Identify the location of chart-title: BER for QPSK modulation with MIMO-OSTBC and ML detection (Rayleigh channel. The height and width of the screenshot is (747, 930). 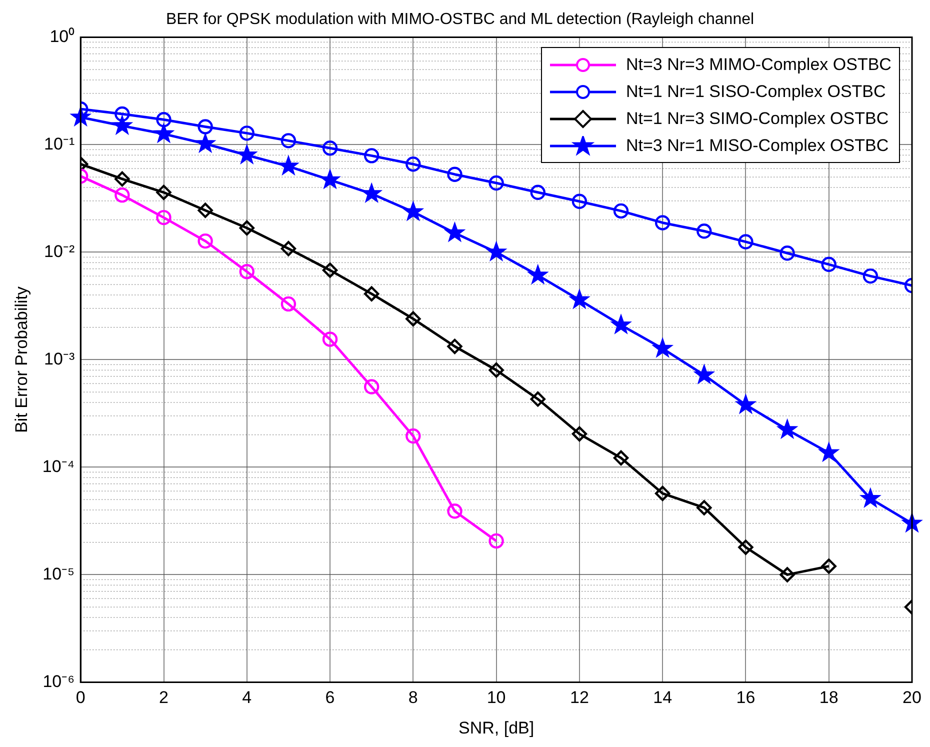
(460, 19).